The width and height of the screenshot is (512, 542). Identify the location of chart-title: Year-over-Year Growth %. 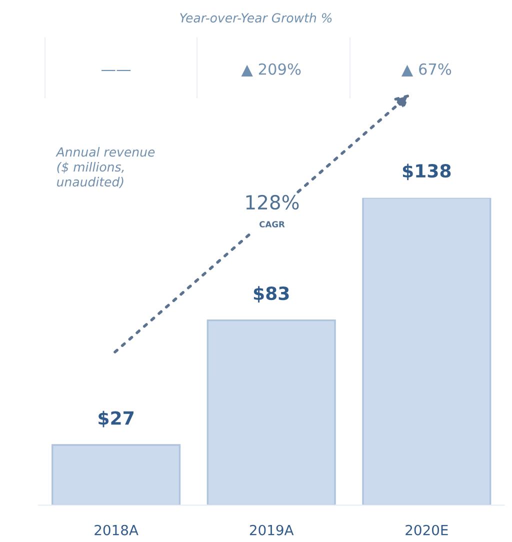
(256, 17).